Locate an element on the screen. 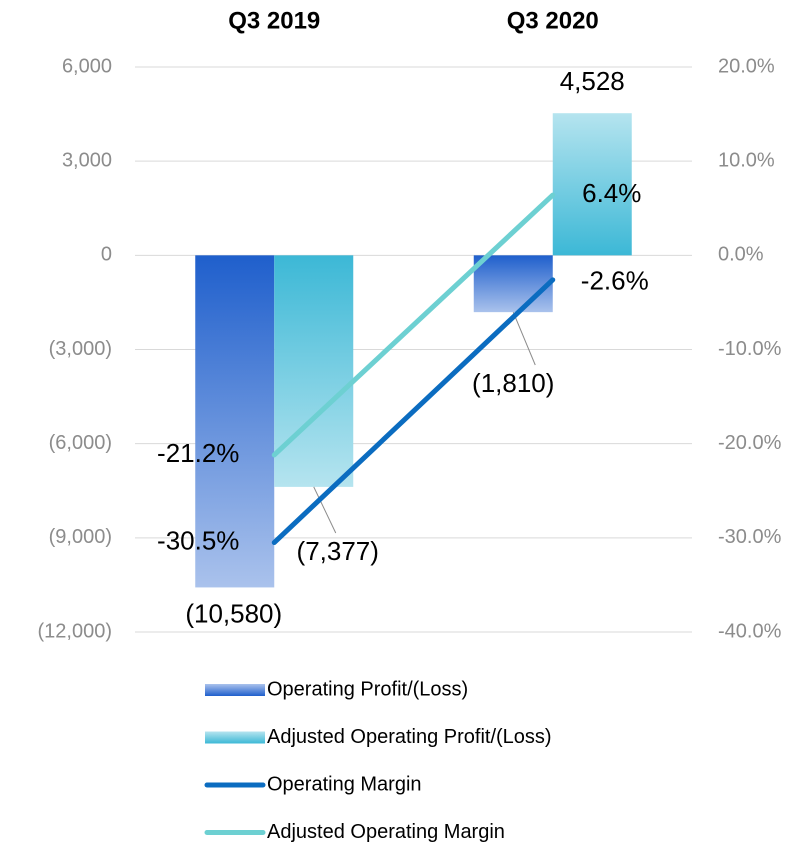 The height and width of the screenshot is (845, 802). legend-label: Operating Margin is located at coordinates (344, 784).